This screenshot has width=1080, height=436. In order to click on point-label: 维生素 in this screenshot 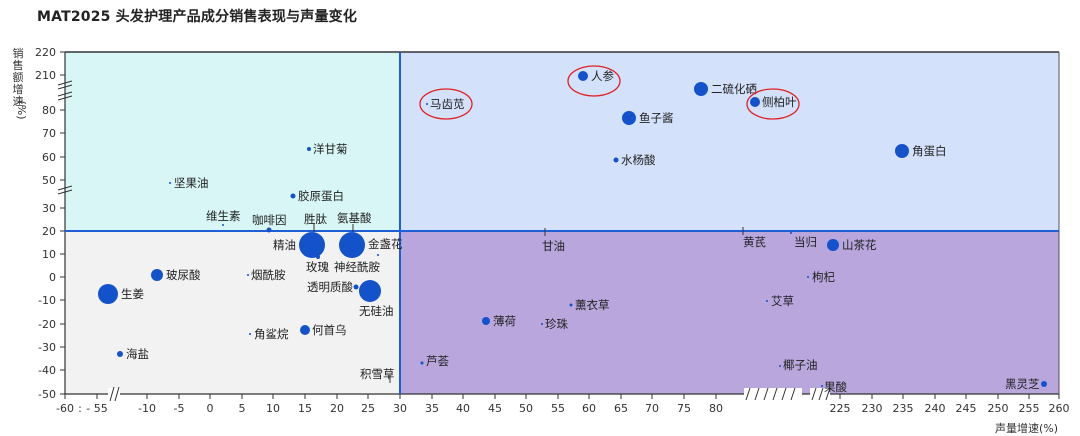, I will do `click(223, 216)`.